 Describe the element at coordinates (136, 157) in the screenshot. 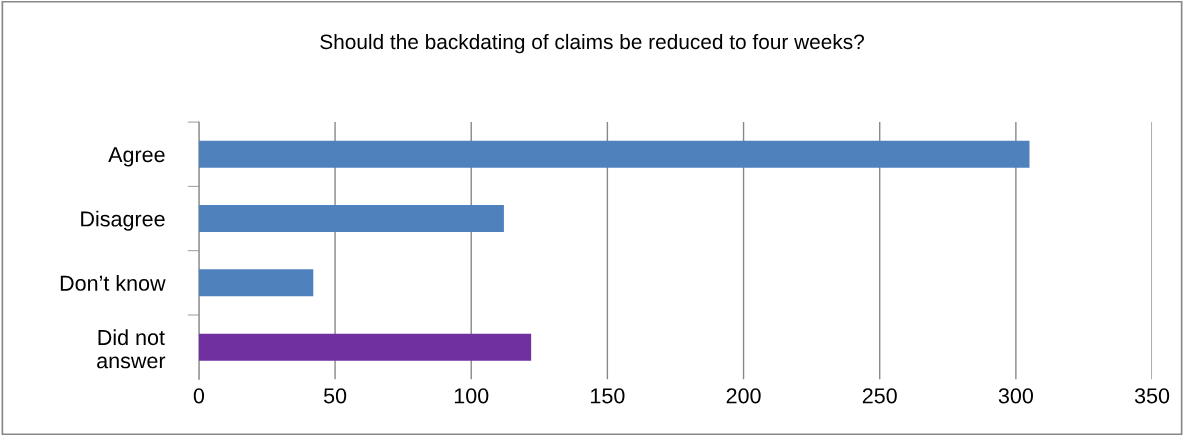

I see `y-tick-label: Agree` at that location.